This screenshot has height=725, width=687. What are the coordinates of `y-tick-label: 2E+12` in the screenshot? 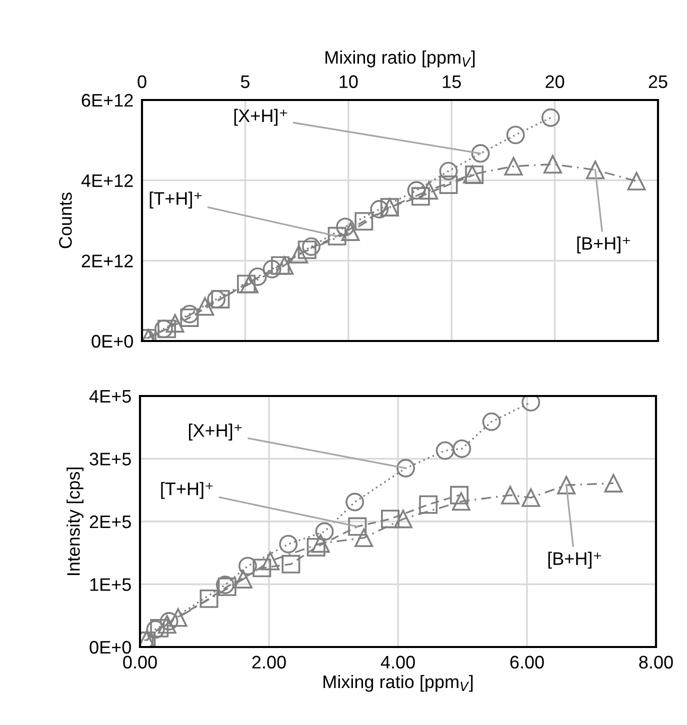 It's located at (107, 261).